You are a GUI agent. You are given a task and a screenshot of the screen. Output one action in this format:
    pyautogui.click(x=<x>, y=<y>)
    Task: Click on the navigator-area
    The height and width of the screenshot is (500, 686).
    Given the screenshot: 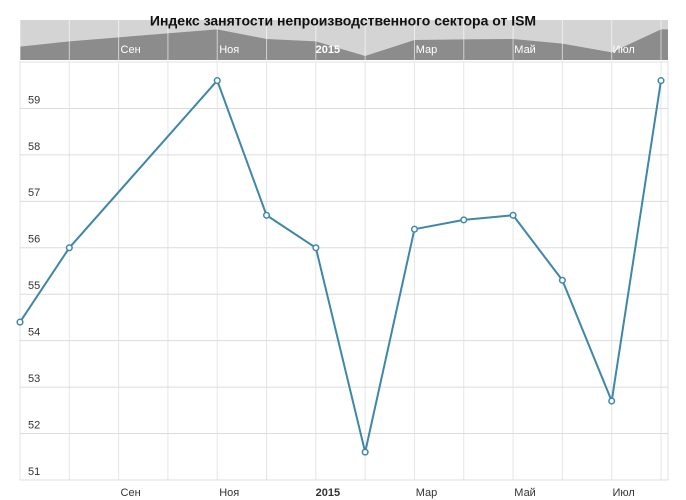 What is the action you would take?
    pyautogui.click(x=344, y=44)
    